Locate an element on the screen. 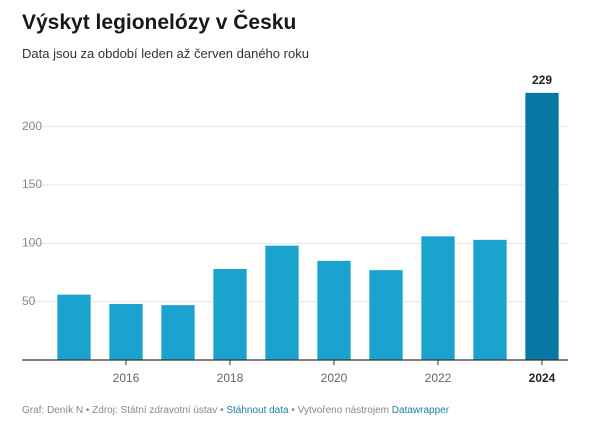 The height and width of the screenshot is (435, 600). y-tick-label-50: 50 is located at coordinates (29, 301).